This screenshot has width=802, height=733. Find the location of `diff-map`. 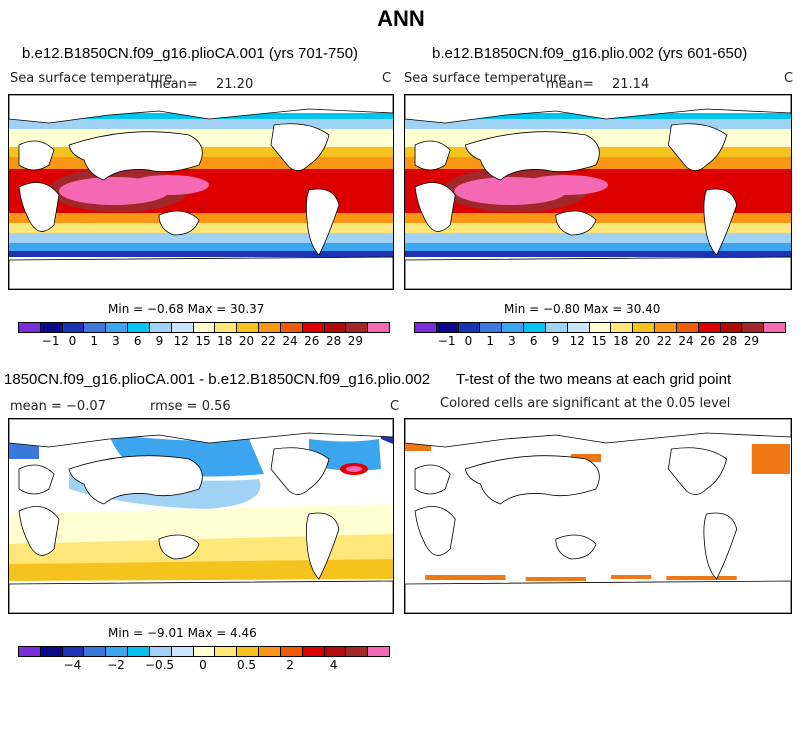

diff-map is located at coordinates (201, 516).